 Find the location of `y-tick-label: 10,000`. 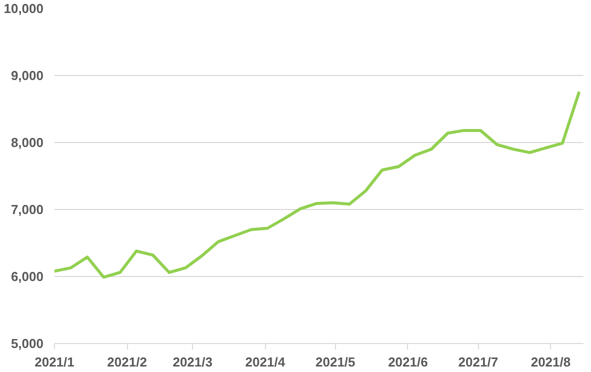

y-tick-label: 10,000 is located at coordinates (24, 8).